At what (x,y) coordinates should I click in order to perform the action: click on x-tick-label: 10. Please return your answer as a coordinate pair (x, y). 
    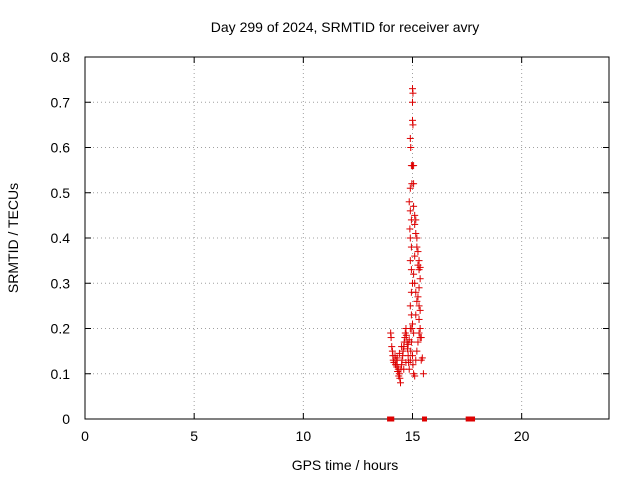
    Looking at the image, I should click on (304, 436).